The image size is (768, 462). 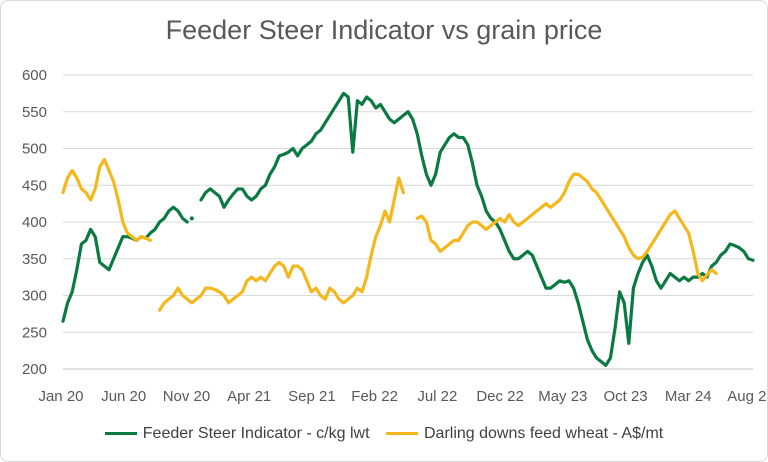 What do you see at coordinates (191, 218) in the screenshot?
I see `series-point` at bounding box center [191, 218].